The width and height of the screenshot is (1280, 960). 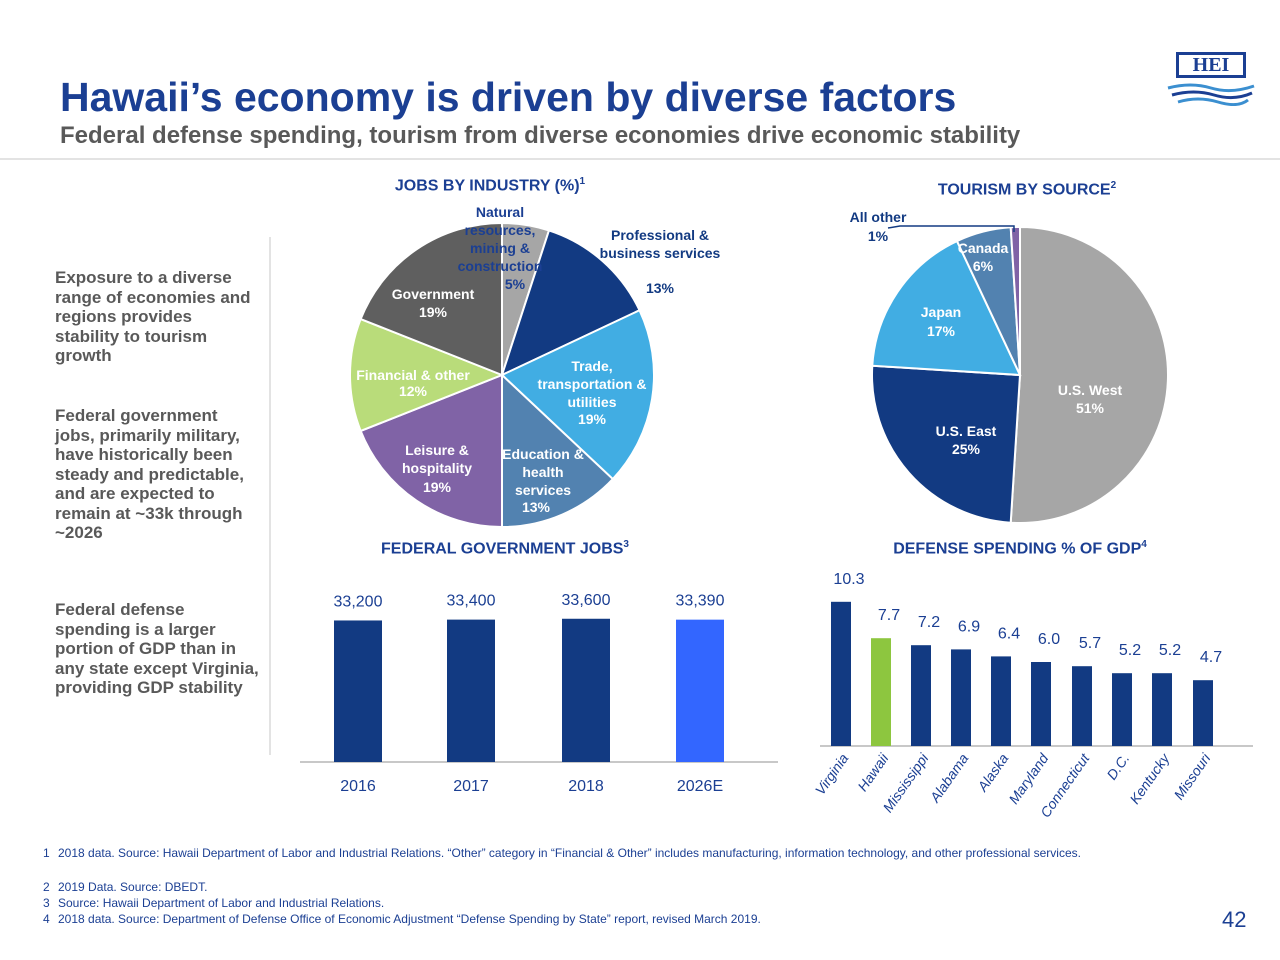 What do you see at coordinates (660, 244) in the screenshot?
I see `slice-label: Professional & business services` at bounding box center [660, 244].